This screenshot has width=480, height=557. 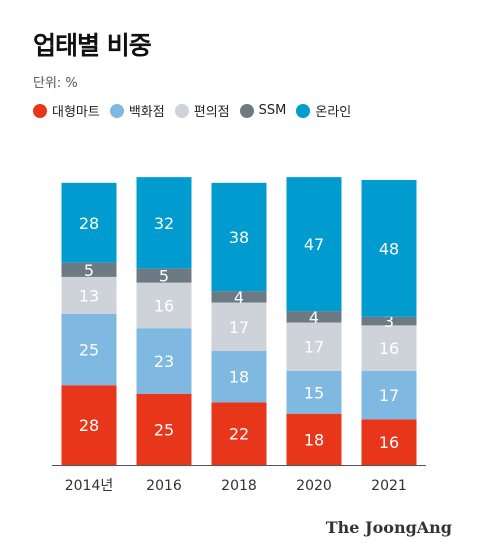 I want to click on legend-label-ssm: SSM, so click(x=272, y=110).